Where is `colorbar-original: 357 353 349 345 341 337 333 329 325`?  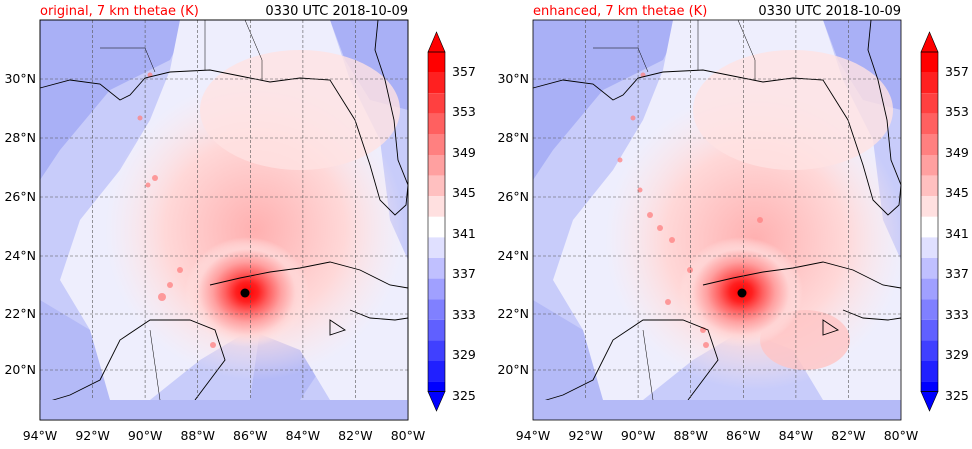 colorbar-original: 357 353 349 345 341 337 333 329 325 is located at coordinates (451, 221).